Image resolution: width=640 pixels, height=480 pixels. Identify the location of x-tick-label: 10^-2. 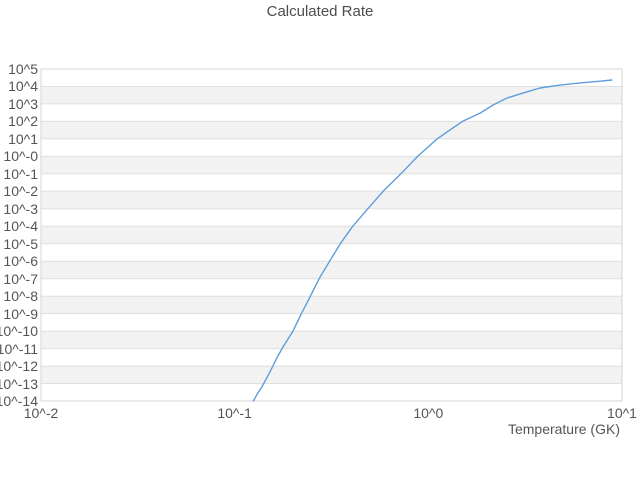
(41, 413).